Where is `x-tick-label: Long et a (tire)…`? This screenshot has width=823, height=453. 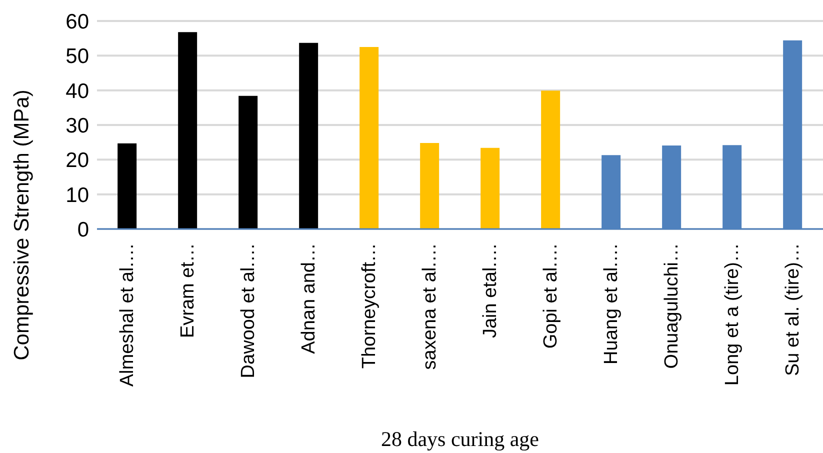
x-tick-label: Long et a (tire)… is located at coordinates (732, 314).